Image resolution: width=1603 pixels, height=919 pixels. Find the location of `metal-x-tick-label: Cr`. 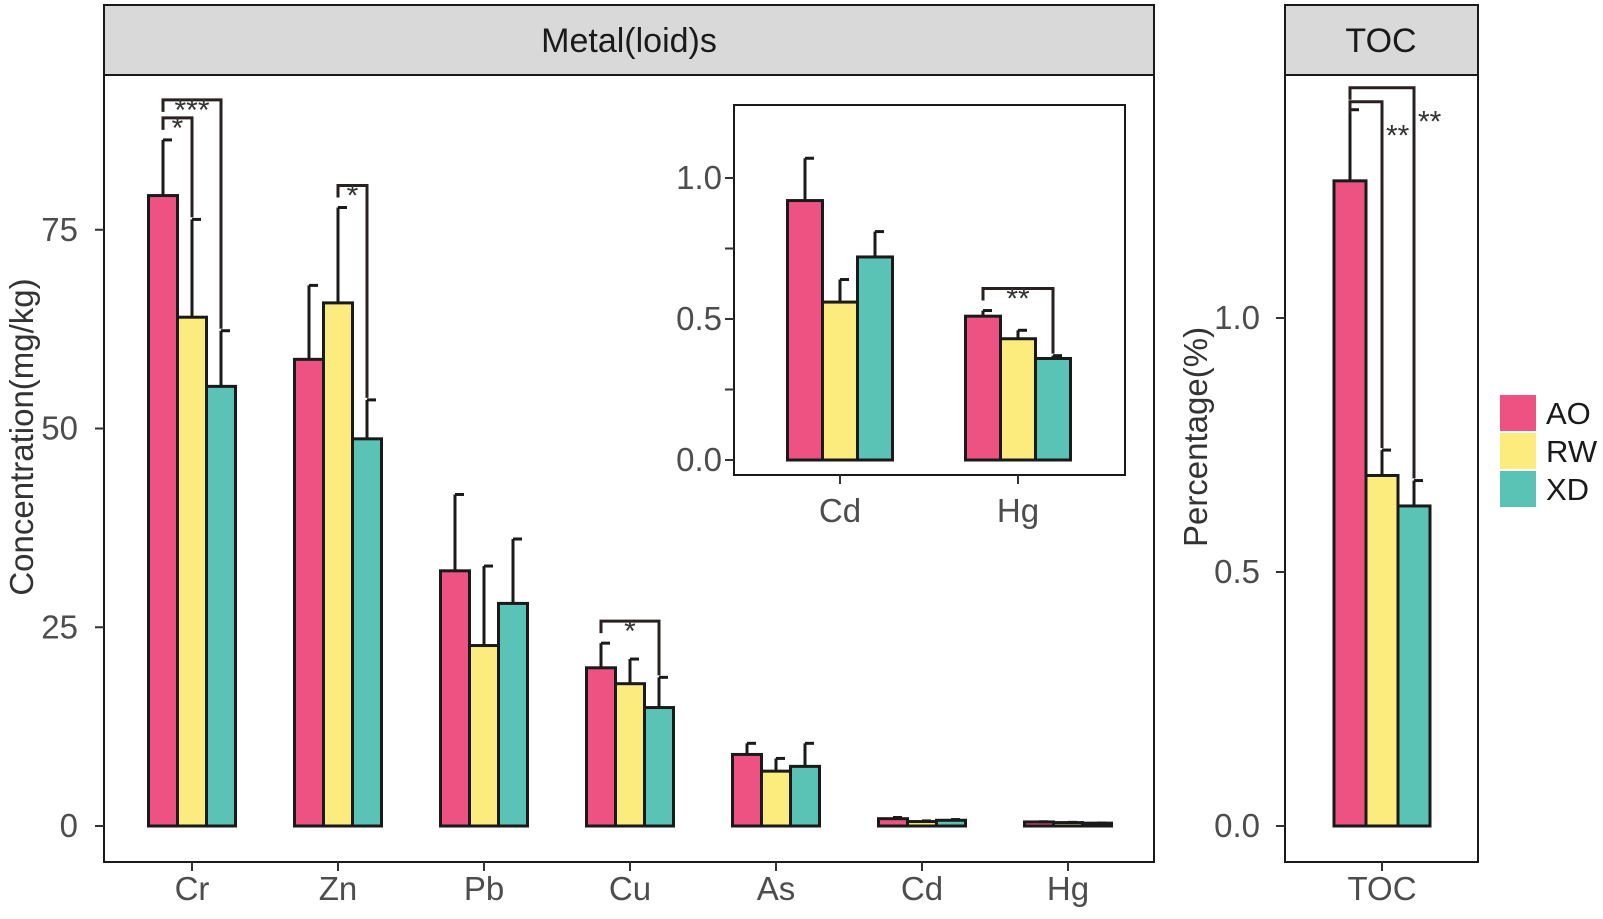

metal-x-tick-label: Cr is located at coordinates (192, 888).